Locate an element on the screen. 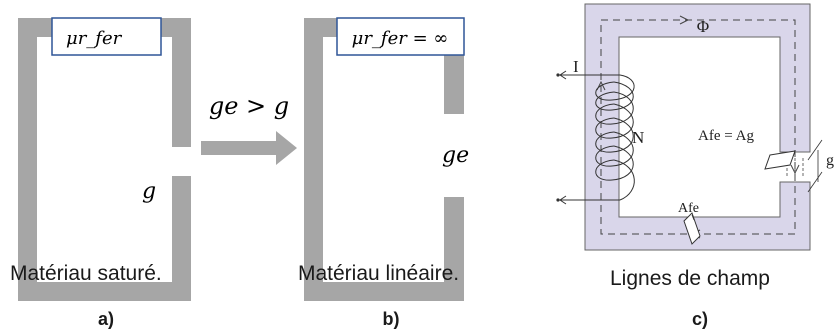 The image size is (839, 334). terminal-in is located at coordinates (558, 75).